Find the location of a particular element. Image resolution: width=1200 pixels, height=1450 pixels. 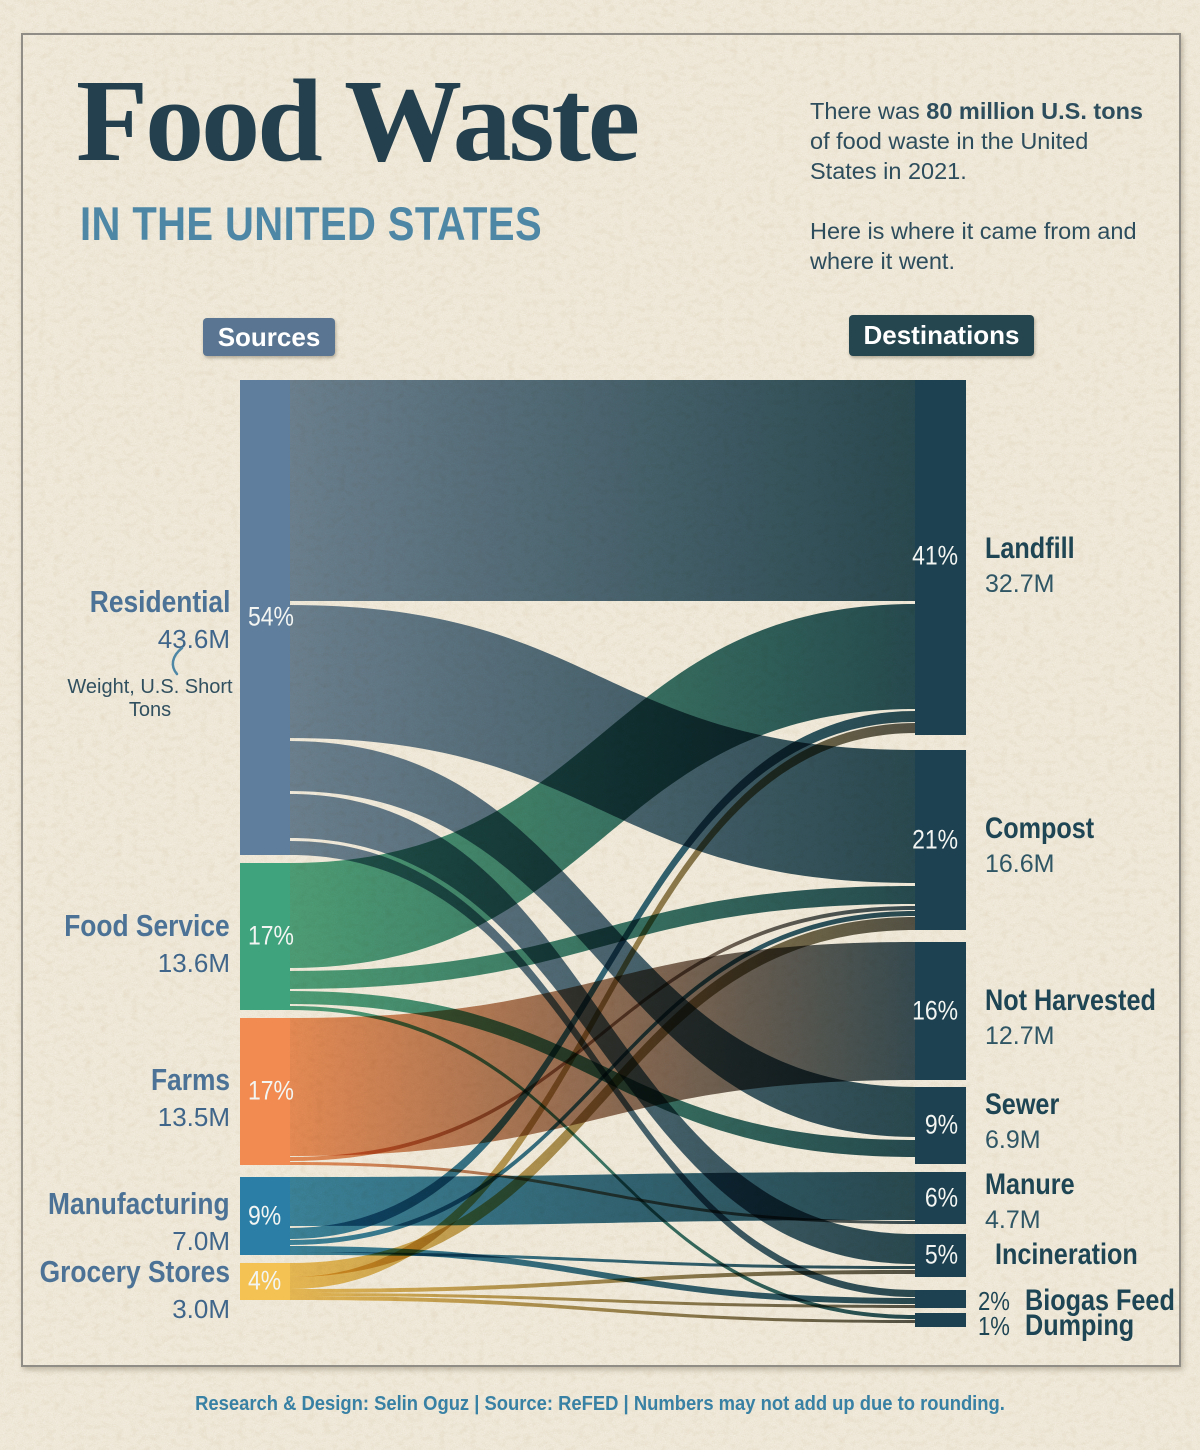

flow-grocery-incineration is located at coordinates (602, 1281).